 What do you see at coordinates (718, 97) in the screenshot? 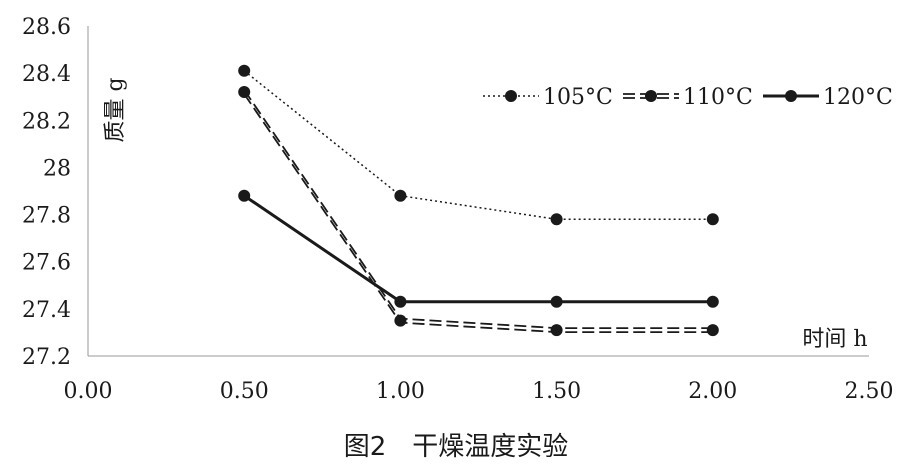
I see `legend-label: 110°C` at bounding box center [718, 97].